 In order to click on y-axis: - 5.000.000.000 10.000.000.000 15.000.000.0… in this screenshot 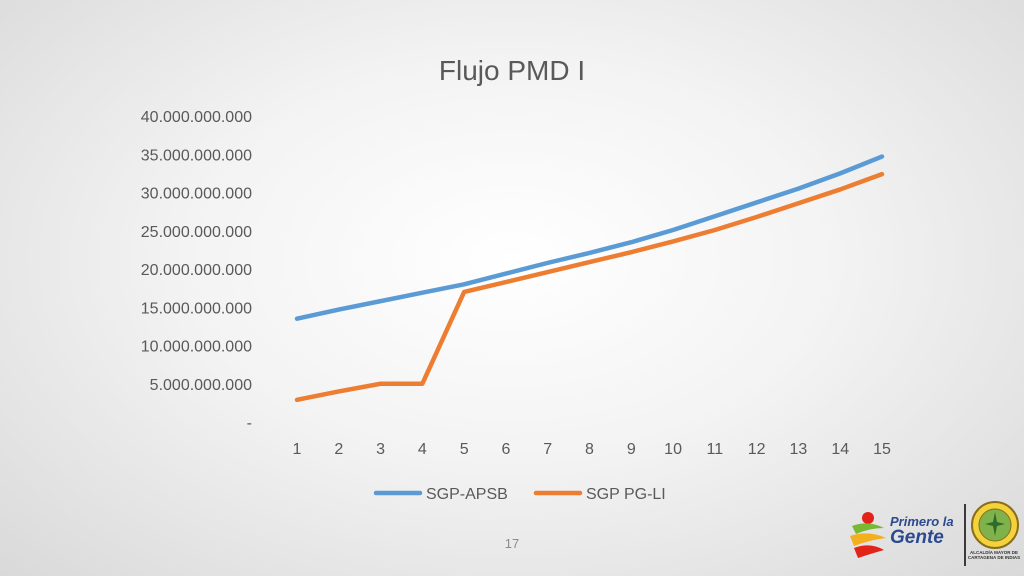, I will do `click(196, 270)`.